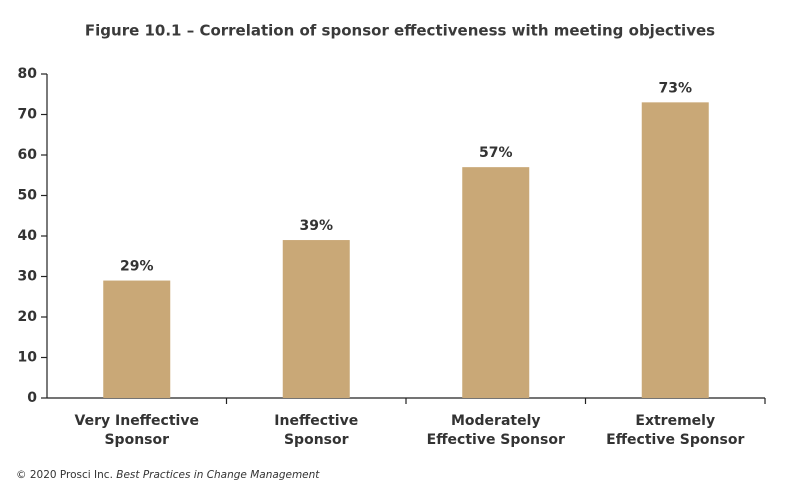 Image resolution: width=800 pixels, height=492 pixels. What do you see at coordinates (316, 226) in the screenshot?
I see `value-label: 39%` at bounding box center [316, 226].